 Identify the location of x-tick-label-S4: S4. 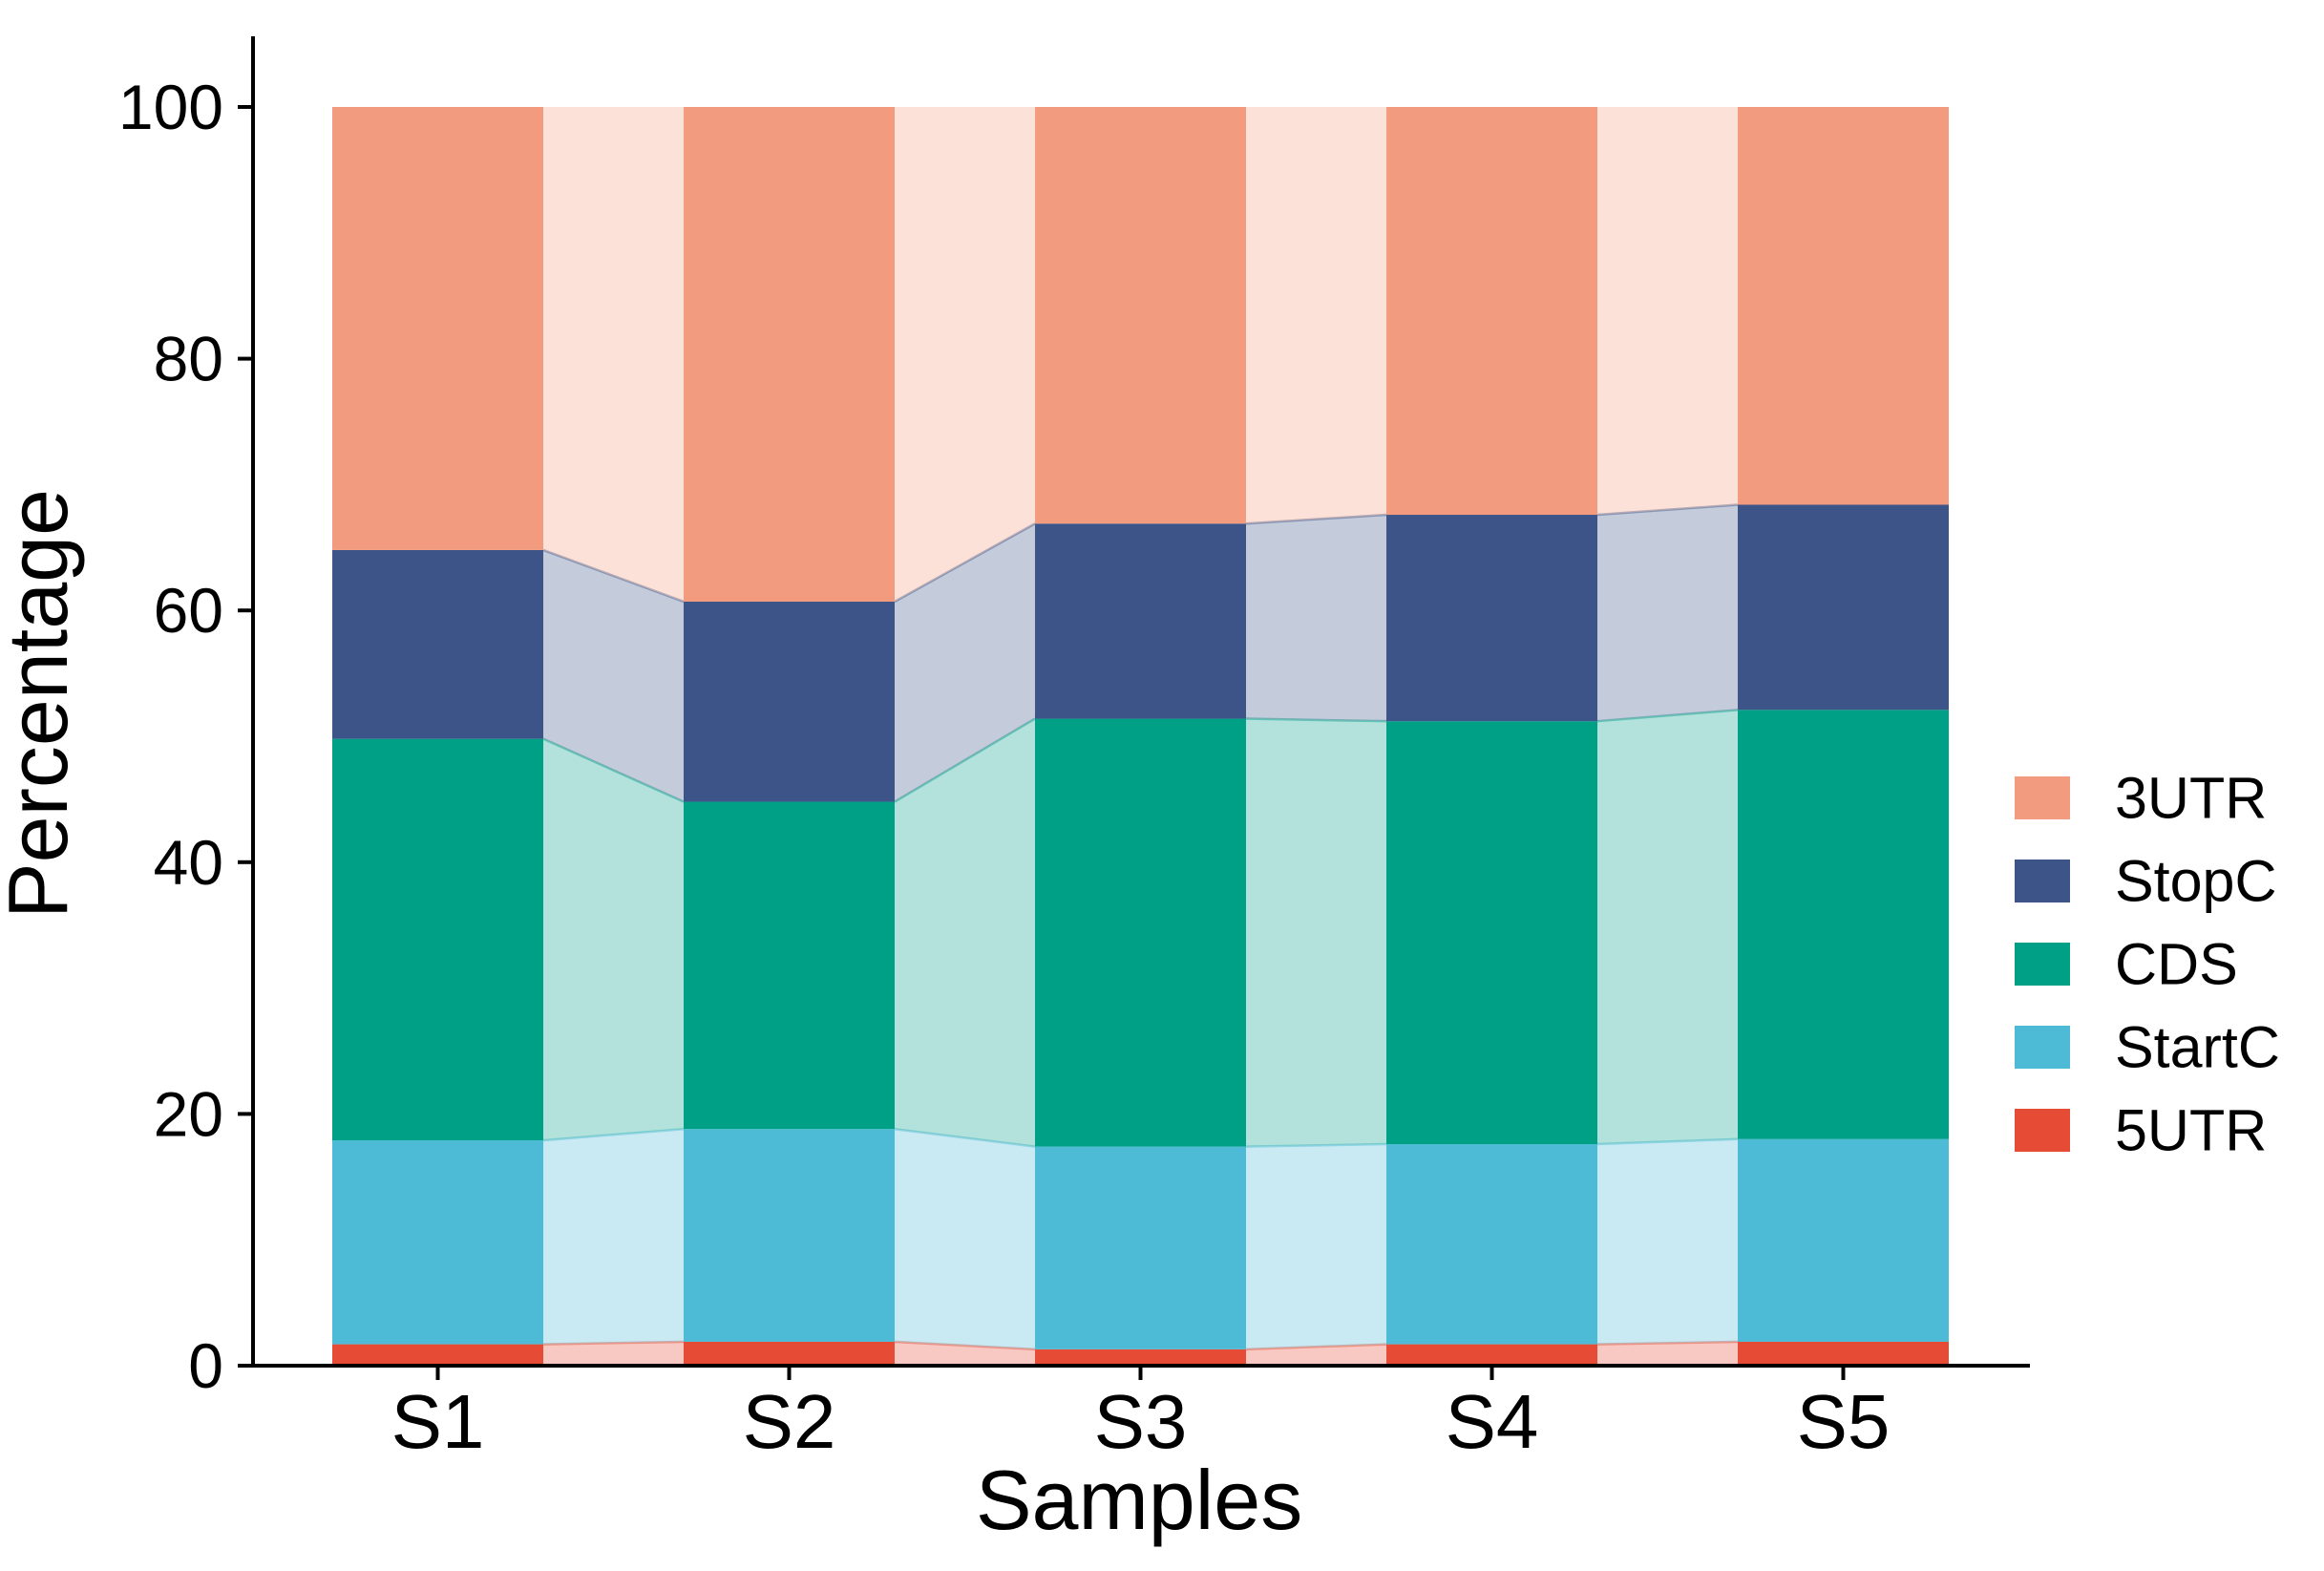
(1492, 1421).